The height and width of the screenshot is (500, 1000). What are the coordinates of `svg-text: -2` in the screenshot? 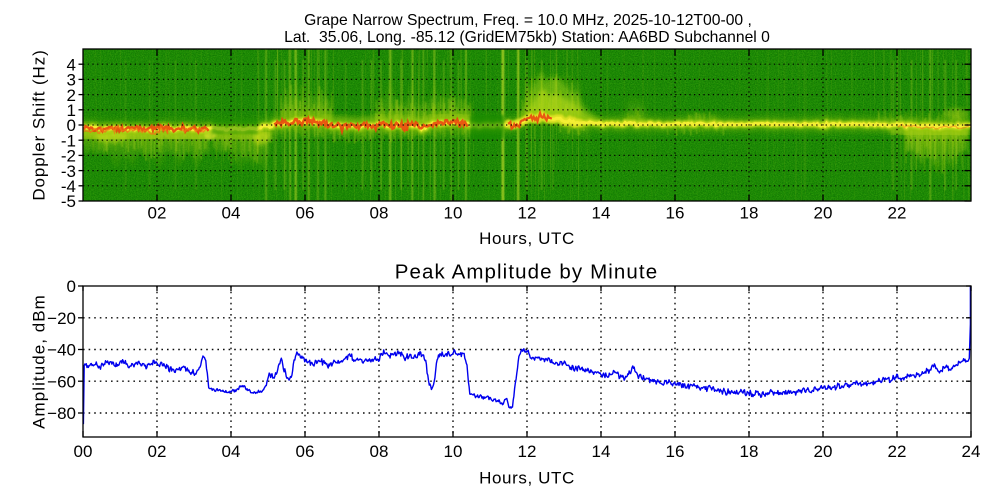 It's located at (68, 156).